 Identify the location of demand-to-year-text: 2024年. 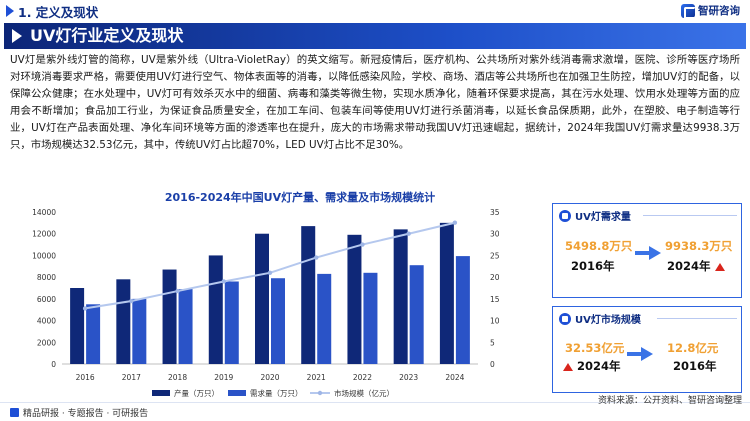
(689, 266).